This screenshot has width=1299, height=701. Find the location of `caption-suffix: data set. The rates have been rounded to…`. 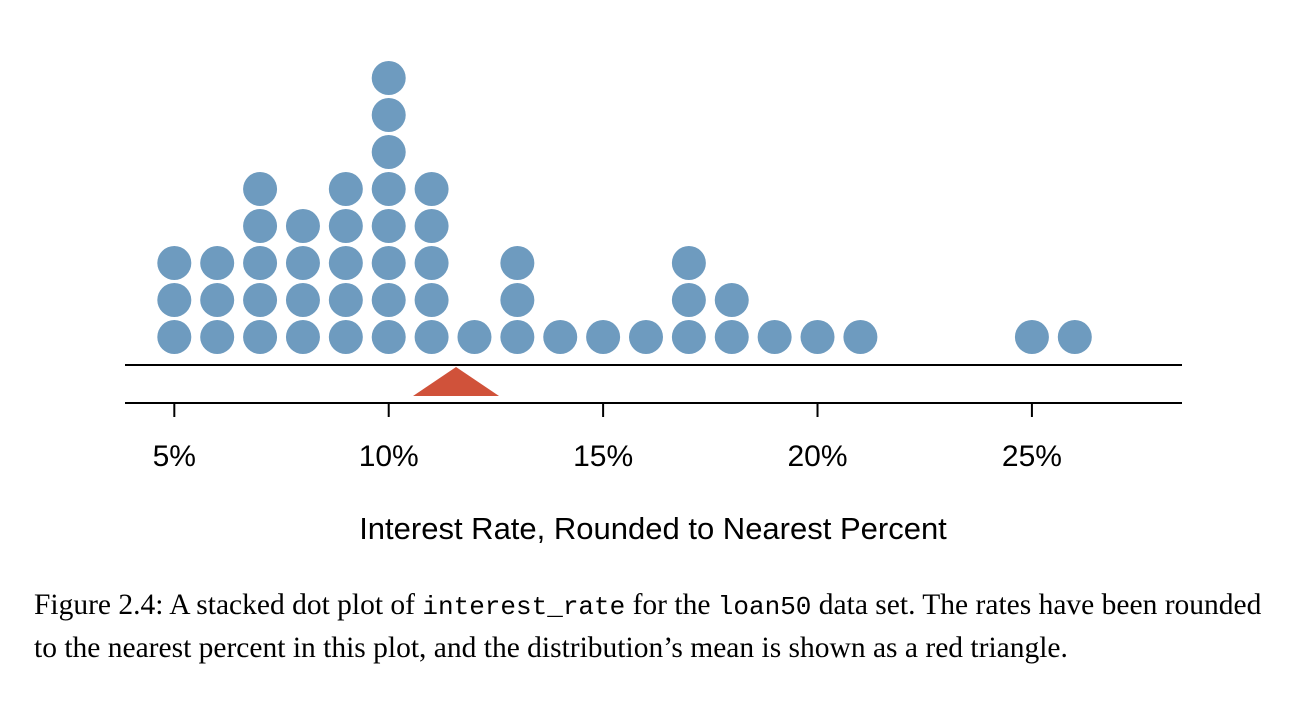

caption-suffix: data set. The rates have been rounded to… is located at coordinates (648, 626).